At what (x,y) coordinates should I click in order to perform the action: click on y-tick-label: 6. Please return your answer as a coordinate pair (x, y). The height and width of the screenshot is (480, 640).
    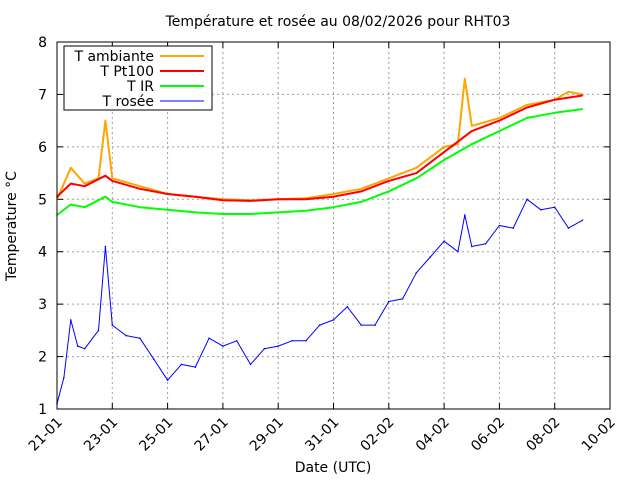
    Looking at the image, I should click on (42, 148).